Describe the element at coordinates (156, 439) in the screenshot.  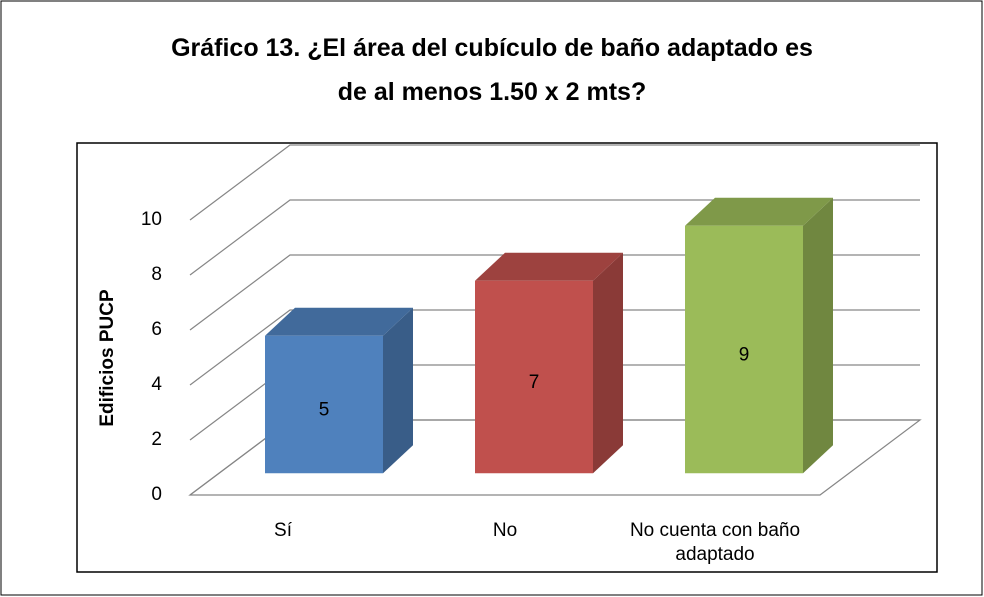
I see `y-tick-label: 2` at that location.